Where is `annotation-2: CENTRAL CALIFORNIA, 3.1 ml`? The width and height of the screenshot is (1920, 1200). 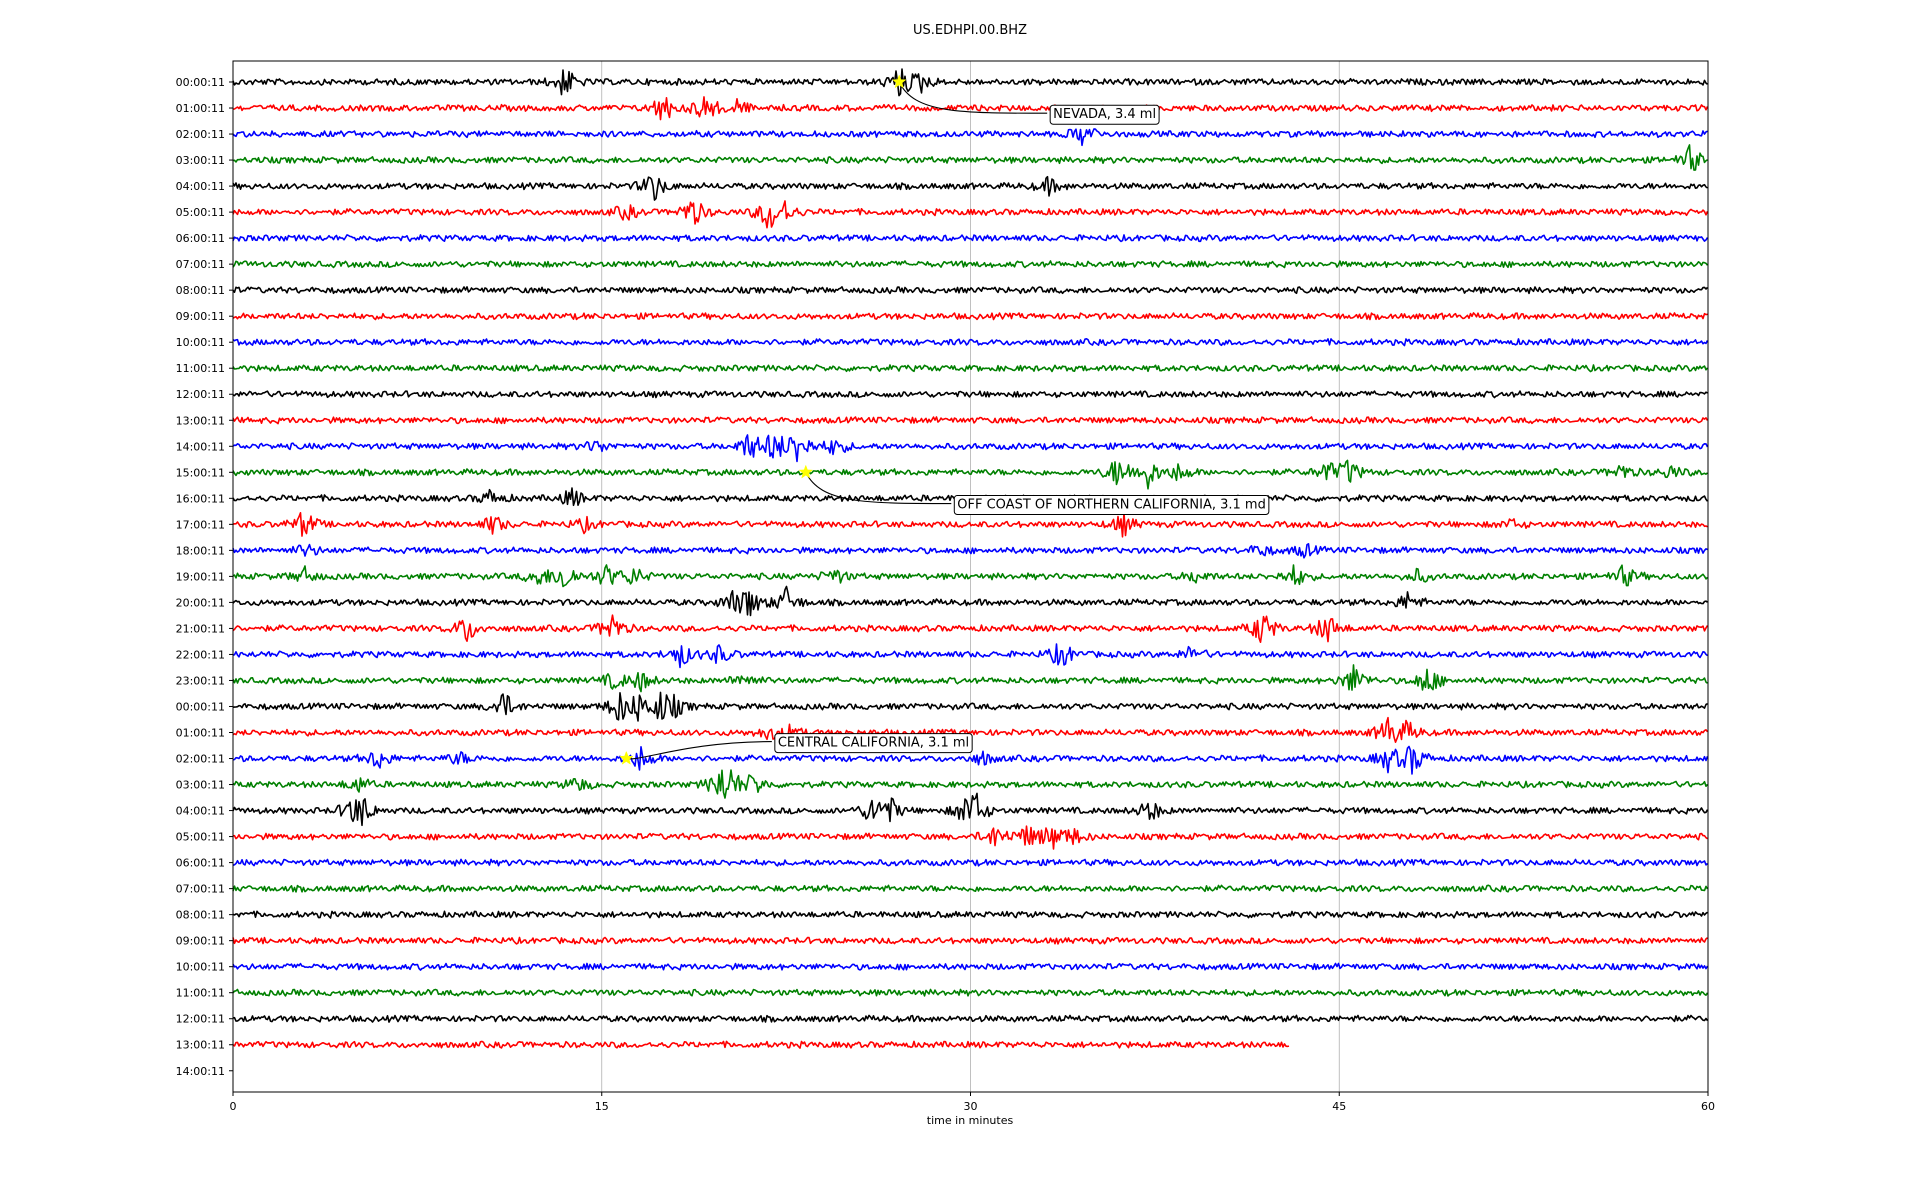 annotation-2: CENTRAL CALIFORNIA, 3.1 ml is located at coordinates (796, 749).